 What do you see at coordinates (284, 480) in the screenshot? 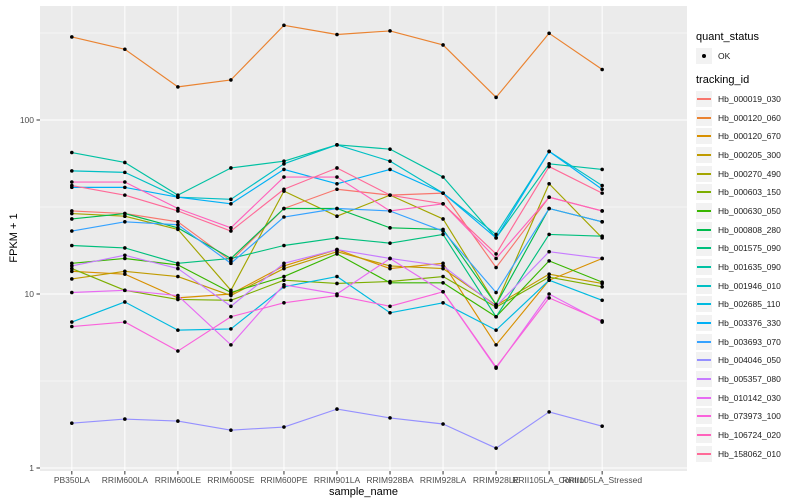
I see `x-tick-label: RRIM600PE` at bounding box center [284, 480].